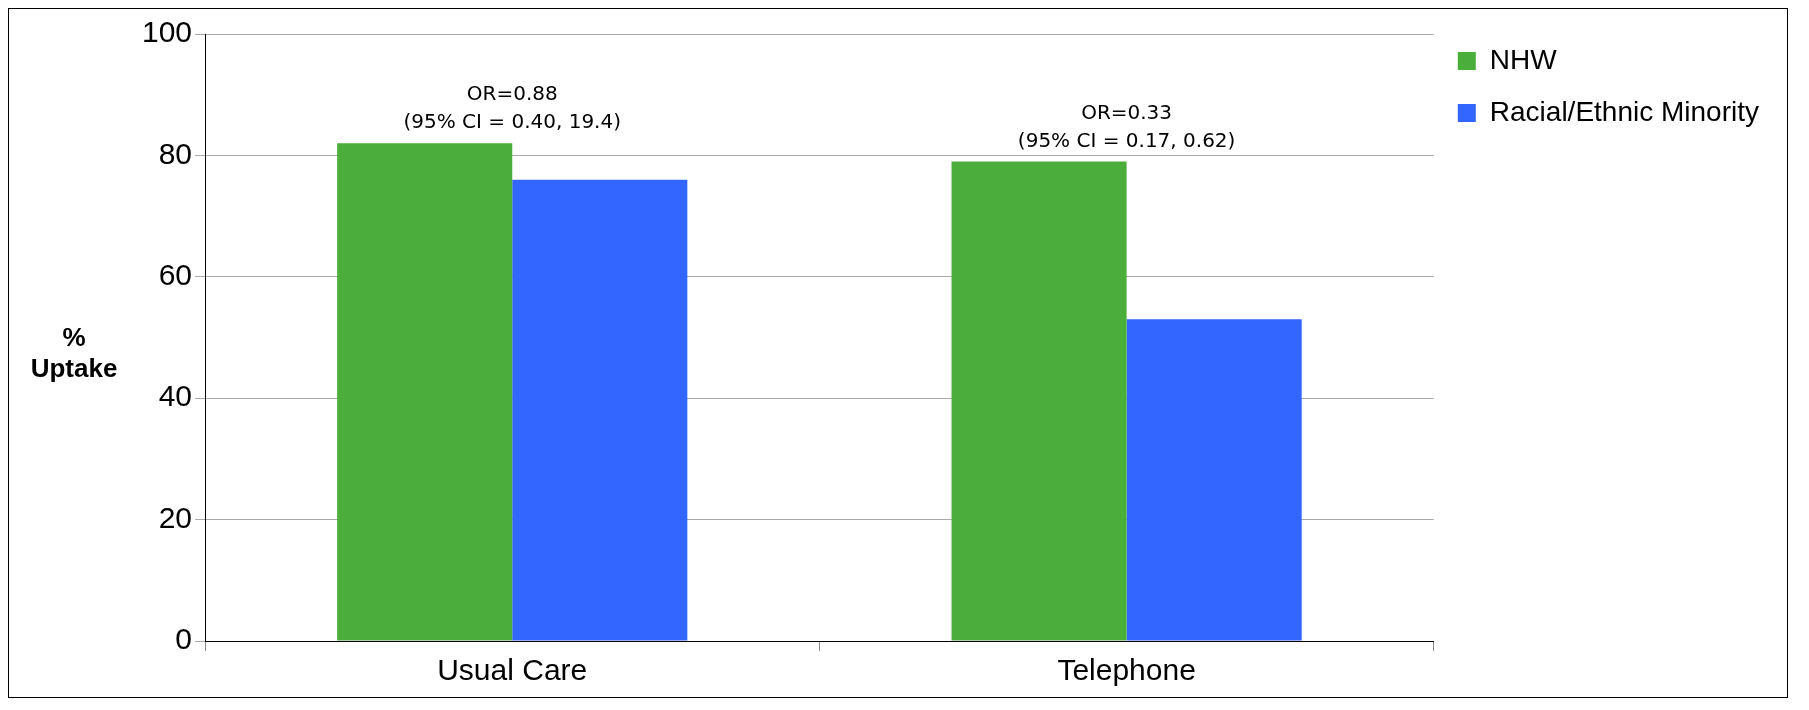 The height and width of the screenshot is (710, 1809). I want to click on y-tick-label: 60, so click(175, 275).